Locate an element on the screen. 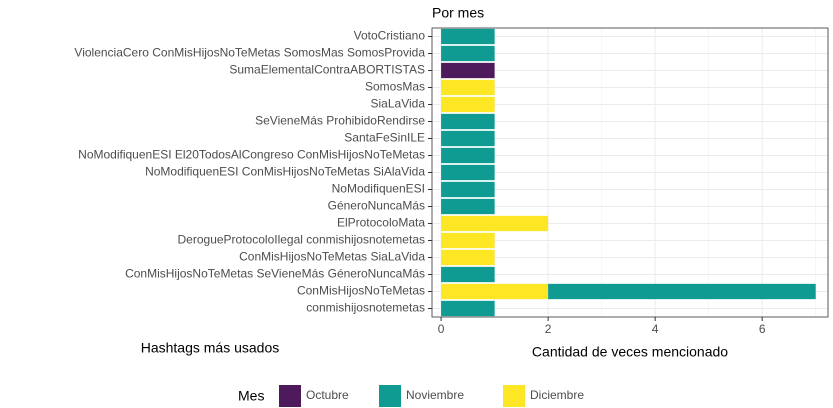 This screenshot has width=833, height=408. y-tick-label: SantaFeSinILE is located at coordinates (384, 138).